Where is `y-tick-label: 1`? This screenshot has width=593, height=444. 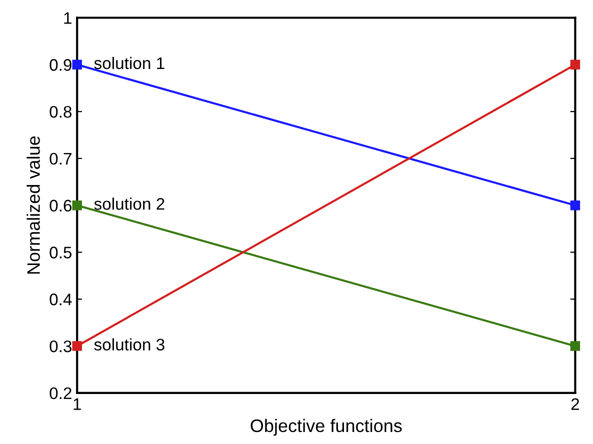
y-tick-label: 1 is located at coordinates (68, 18).